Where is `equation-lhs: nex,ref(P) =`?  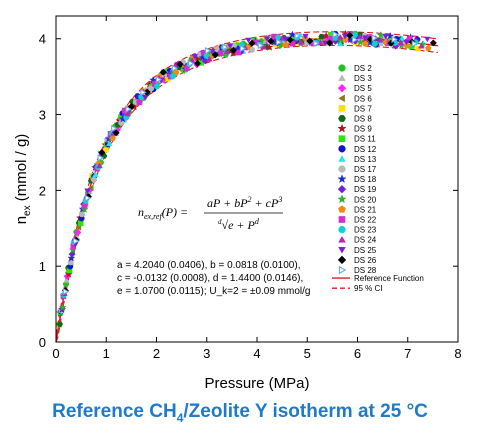
equation-lhs: nex,ref(P) = is located at coordinates (163, 213).